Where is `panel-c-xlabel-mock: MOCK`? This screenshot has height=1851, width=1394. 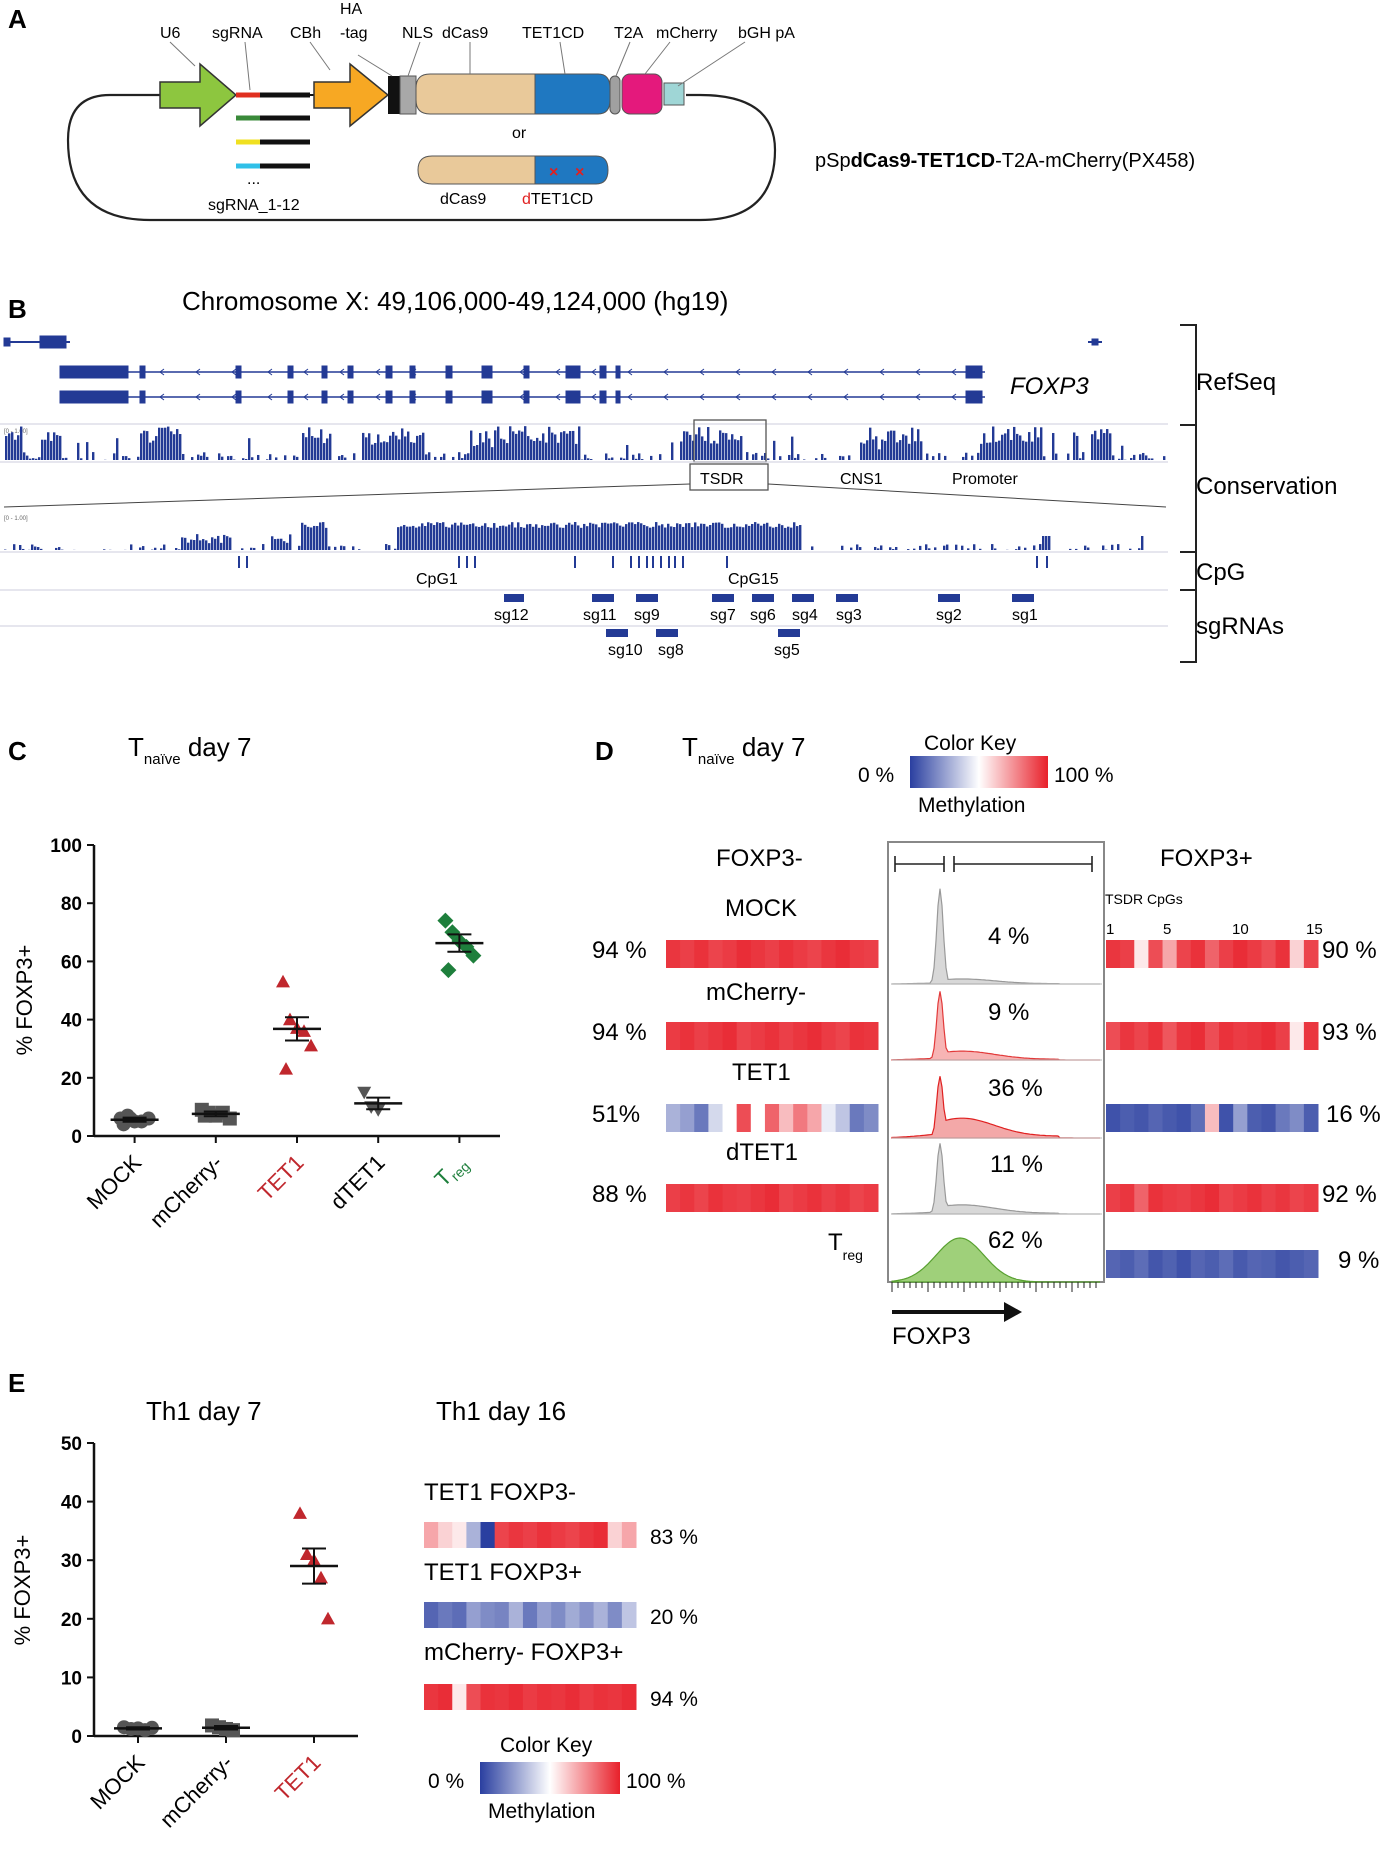
panel-c-xlabel-mock: MOCK is located at coordinates (114, 1182).